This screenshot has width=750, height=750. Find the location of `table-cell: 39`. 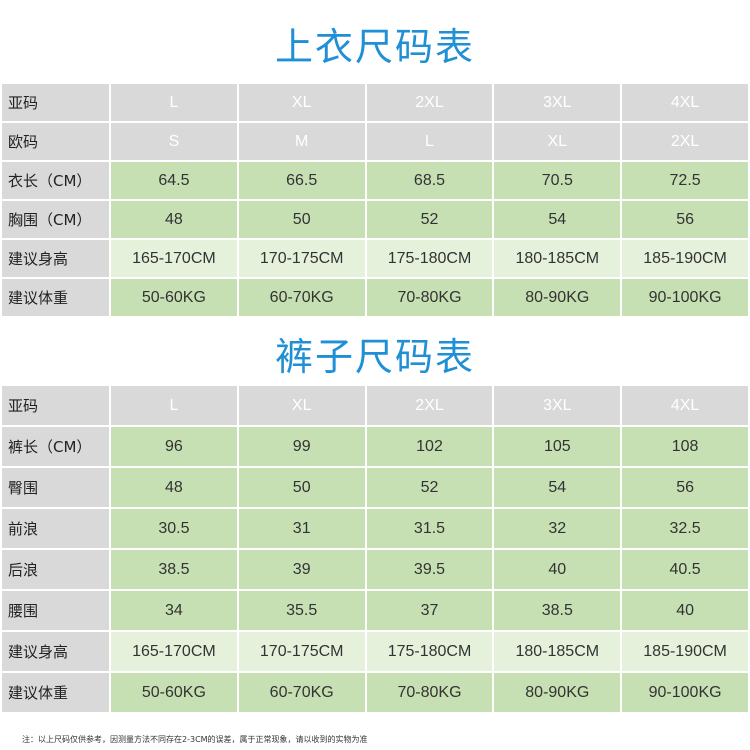

table-cell: 39 is located at coordinates (301, 569).